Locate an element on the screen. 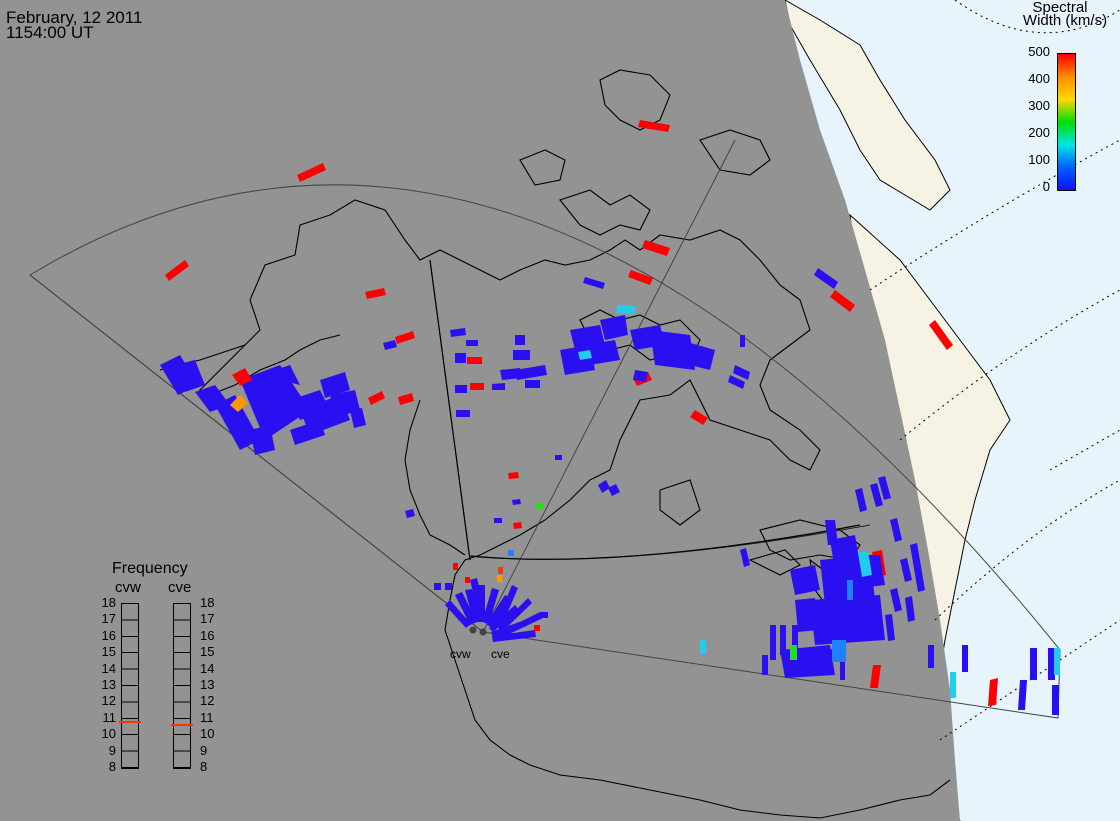 The image size is (1120, 821). colorbar-tick-label: 500 is located at coordinates (1039, 51).